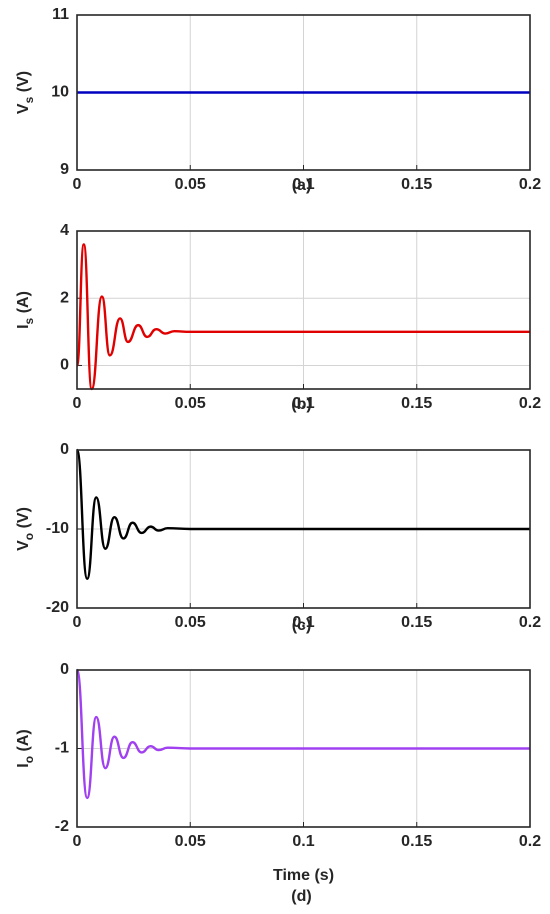 The width and height of the screenshot is (550, 914). Describe the element at coordinates (303, 875) in the screenshot. I see `x-axis-label: Time (s)` at that location.